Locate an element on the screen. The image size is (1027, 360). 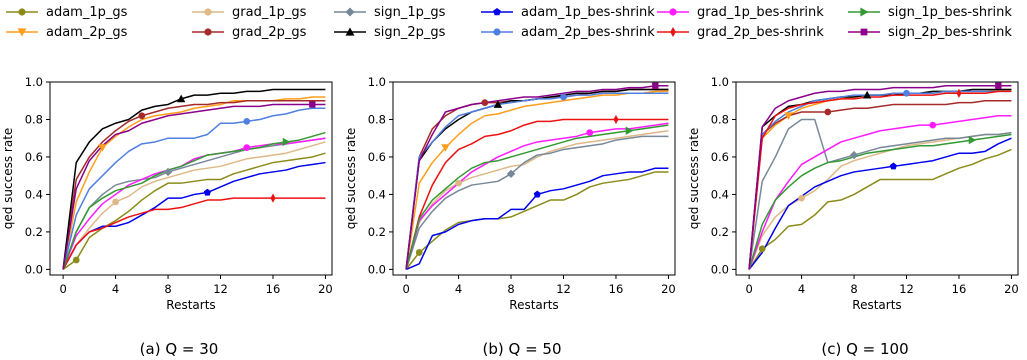
series-line-sign_1p_gs is located at coordinates (880, 194).